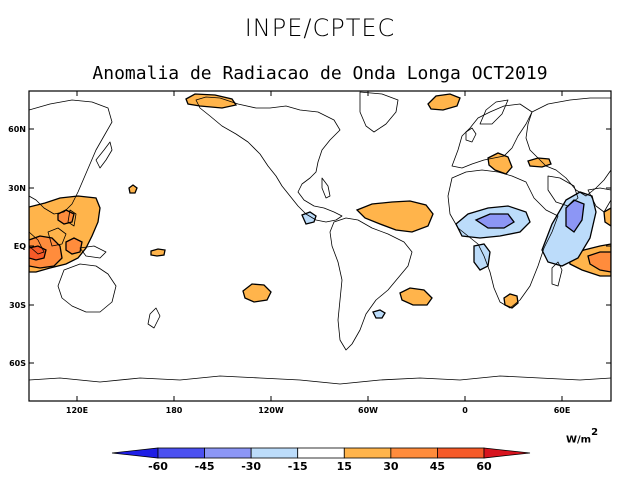 This screenshot has height=494, width=640. What do you see at coordinates (318, 410) in the screenshot?
I see `lon-labels: 120E 180 120W 60W 0 60E` at bounding box center [318, 410].